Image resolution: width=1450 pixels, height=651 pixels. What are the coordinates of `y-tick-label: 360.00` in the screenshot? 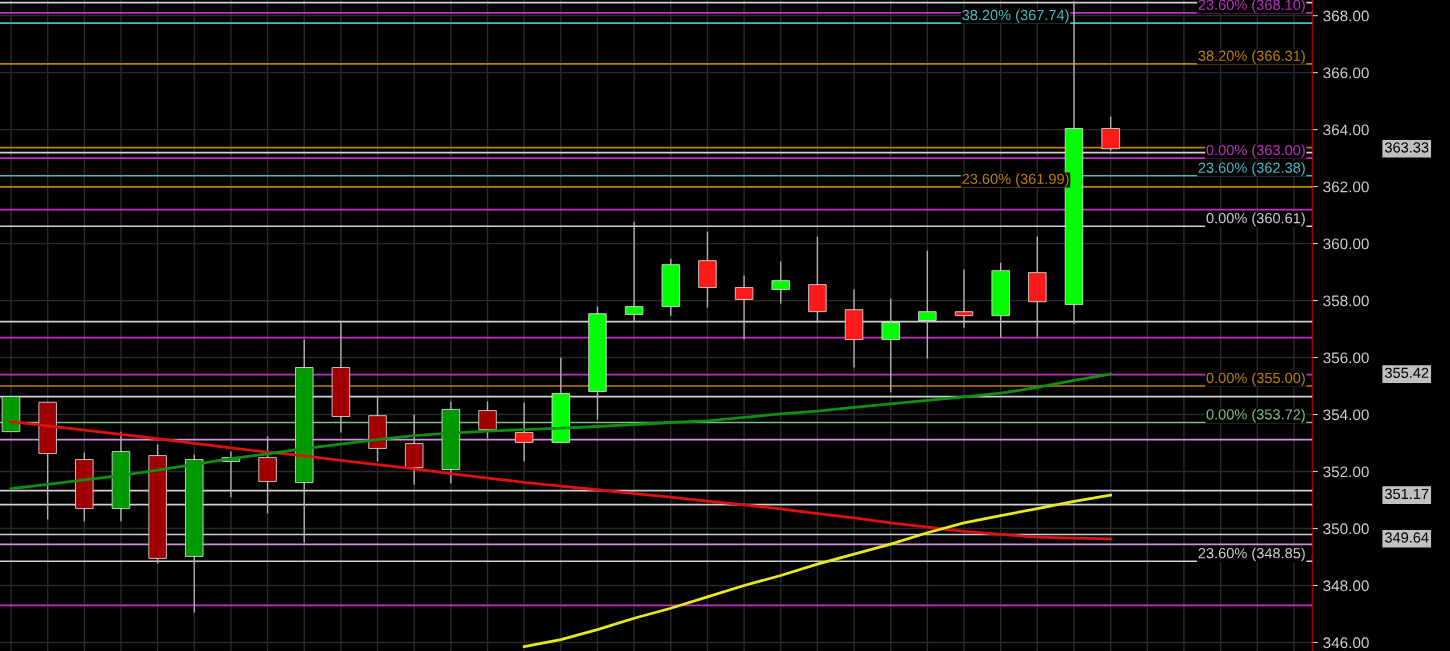 It's located at (1346, 244).